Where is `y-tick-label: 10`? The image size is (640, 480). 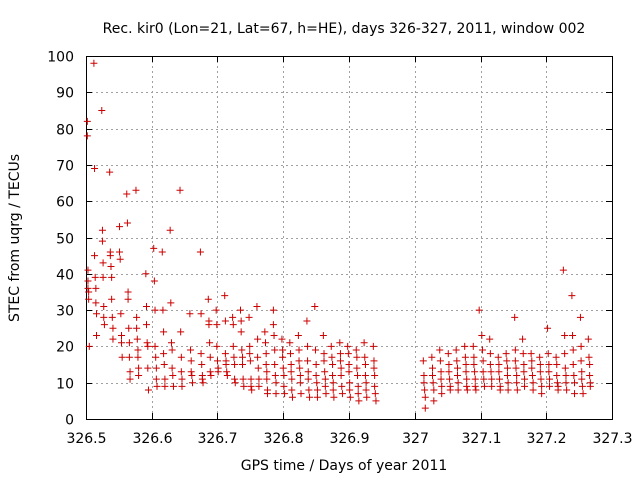
y-tick-label: 10 is located at coordinates (65, 385).